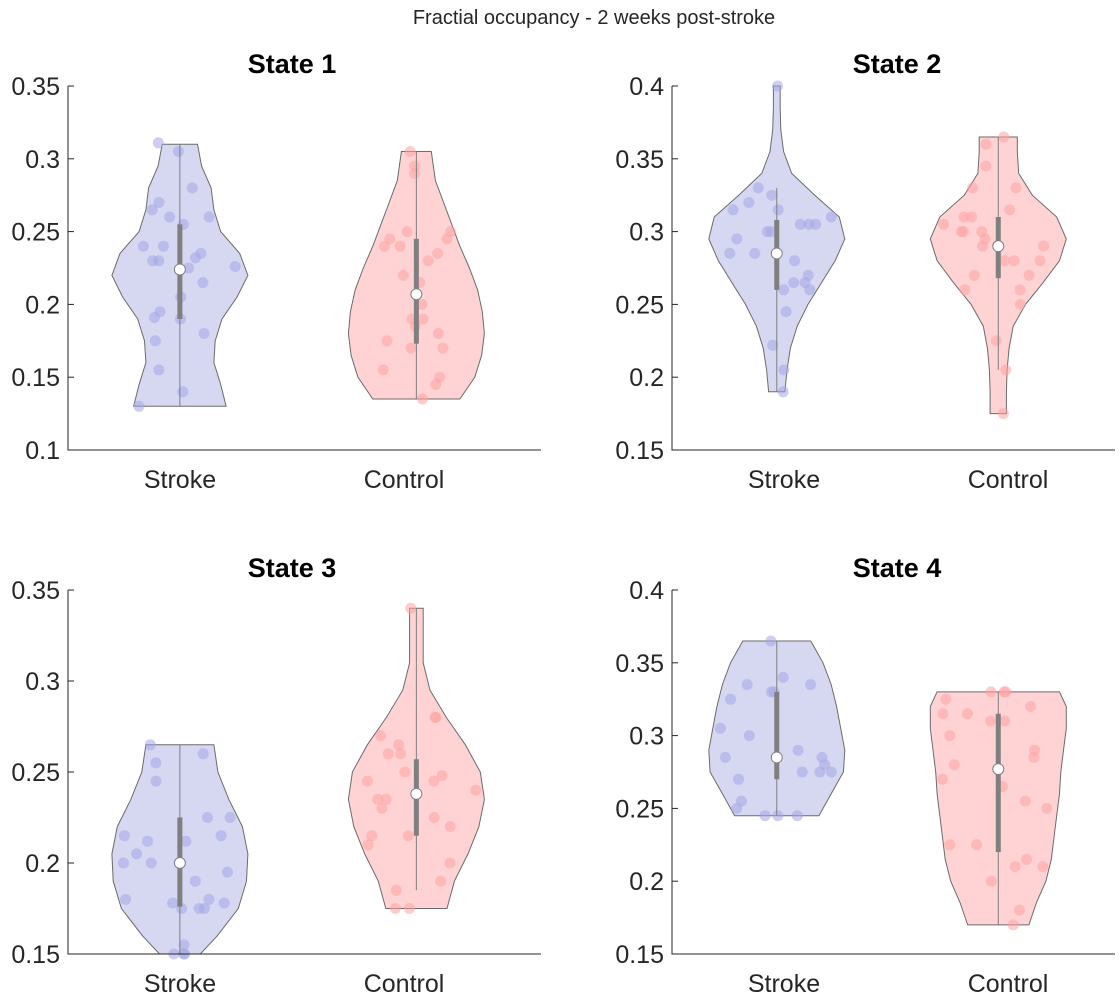  I want to click on panel-title: State 4, so click(897, 568).